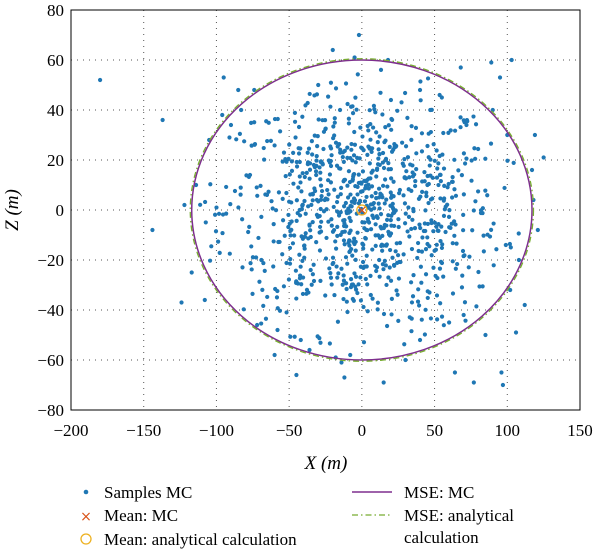 The height and width of the screenshot is (554, 600). I want to click on y-axis-label: Z (m), so click(12, 210).